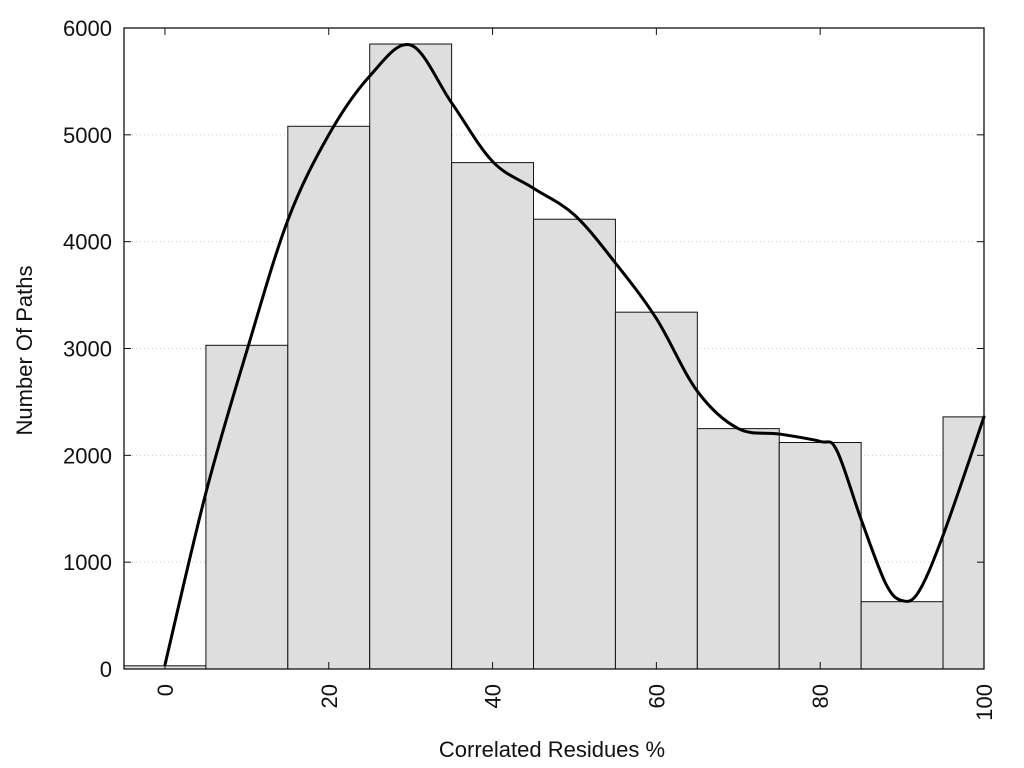  What do you see at coordinates (87, 135) in the screenshot?
I see `y-tick-label: 5000` at bounding box center [87, 135].